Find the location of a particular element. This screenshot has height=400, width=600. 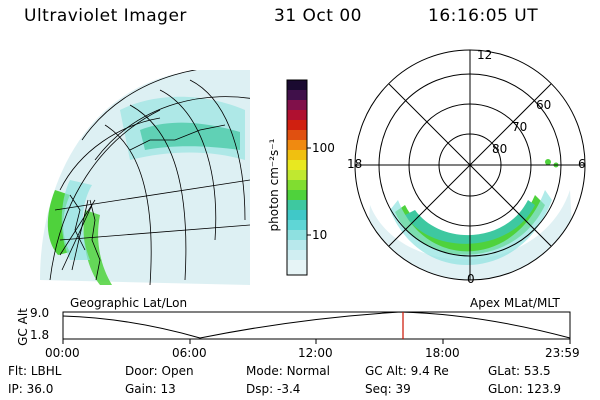

geo-caption: Geographic Lat/Lon is located at coordinates (129, 303).